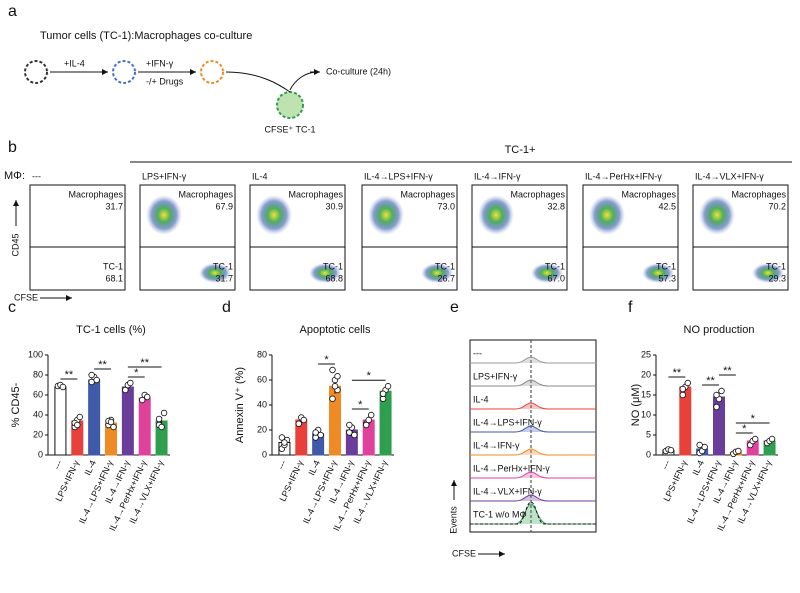 The height and width of the screenshot is (593, 800). Describe the element at coordinates (464, 553) in the screenshot. I see `x-axis-label: CFSE` at that location.